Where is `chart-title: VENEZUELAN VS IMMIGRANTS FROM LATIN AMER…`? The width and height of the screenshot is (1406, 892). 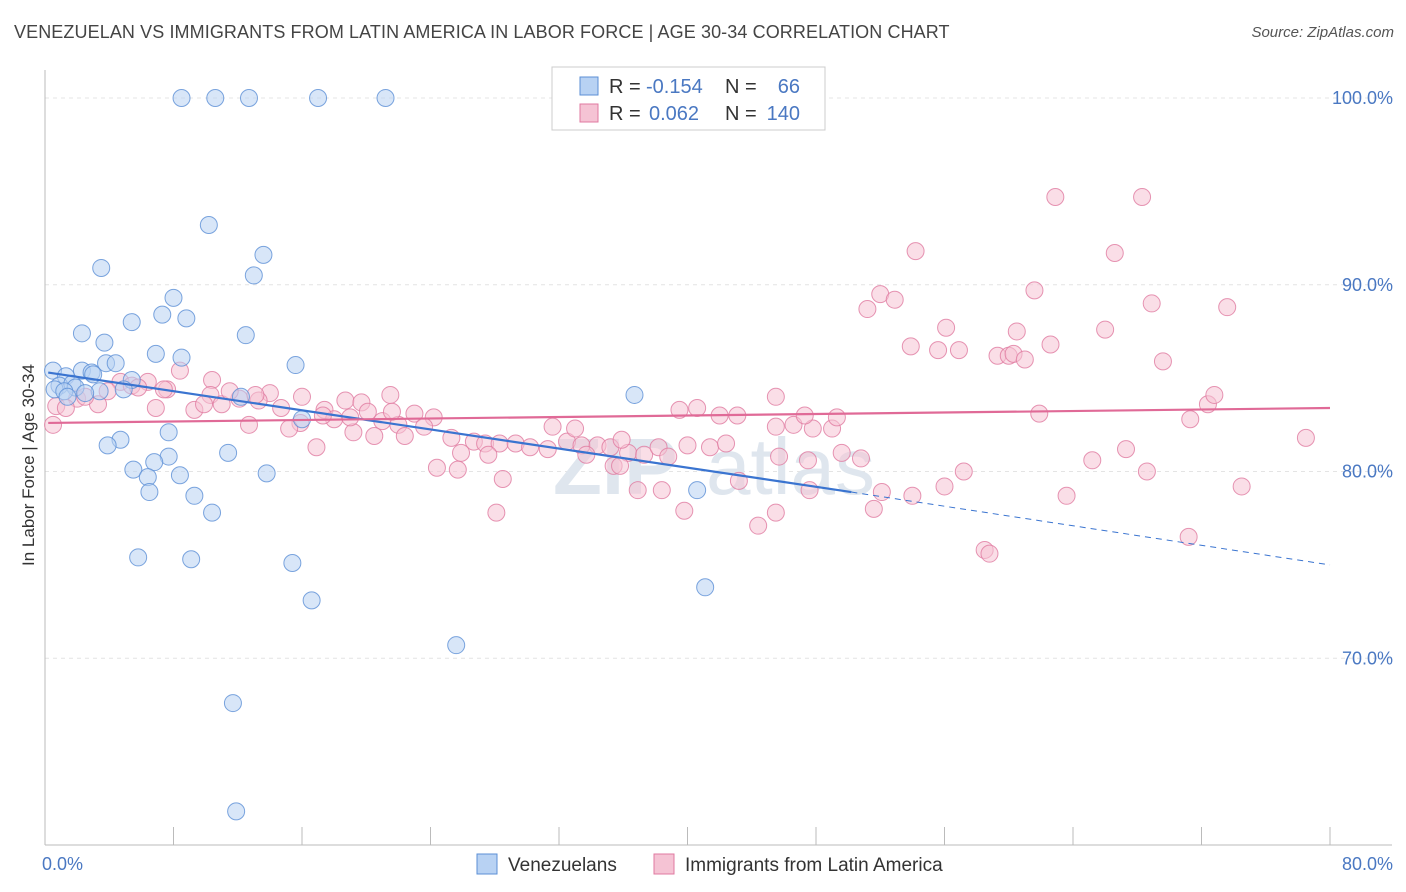 chart-title: VENEZUELAN VS IMMIGRANTS FROM LATIN AMER… is located at coordinates (482, 32).